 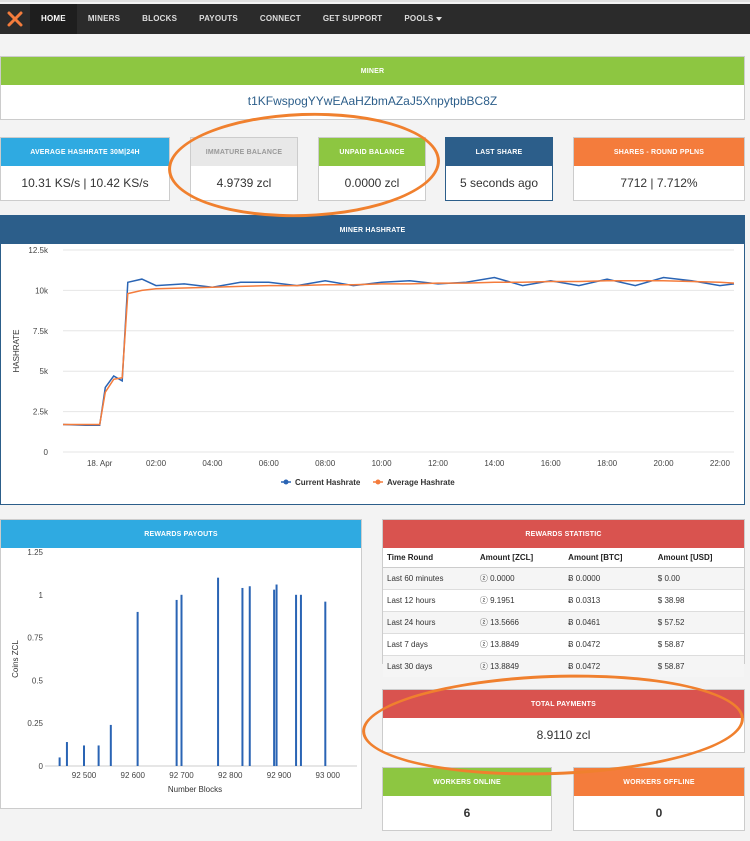 What do you see at coordinates (720, 463) in the screenshot?
I see `x-tick-label: 22:00` at bounding box center [720, 463].